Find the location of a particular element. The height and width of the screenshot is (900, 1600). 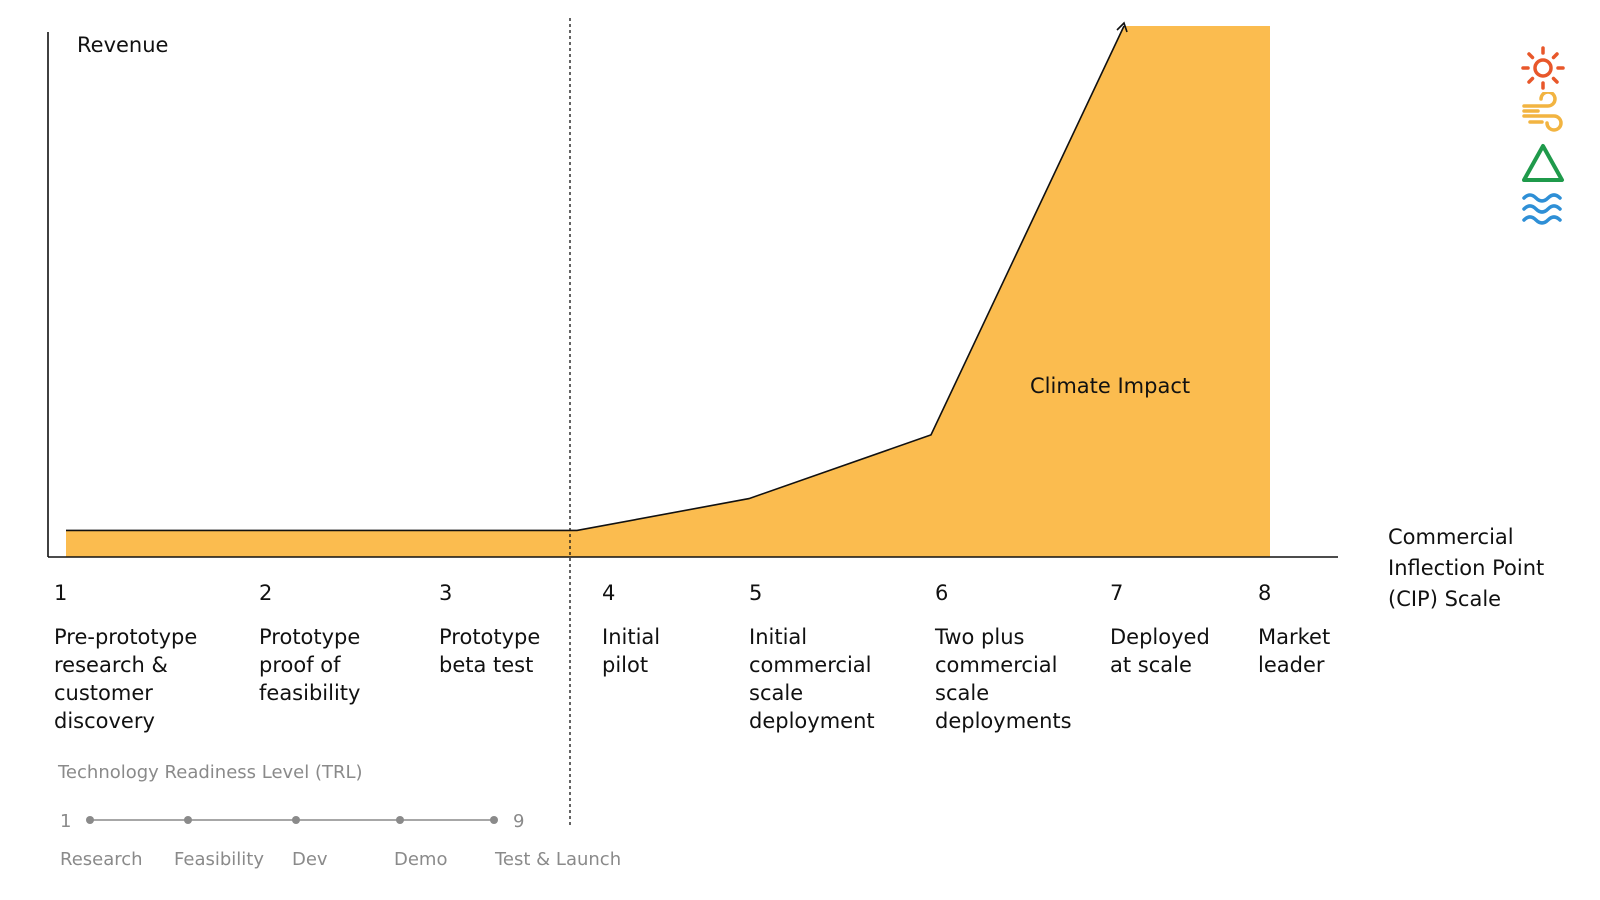

climate-icons is located at coordinates (1545, 138).